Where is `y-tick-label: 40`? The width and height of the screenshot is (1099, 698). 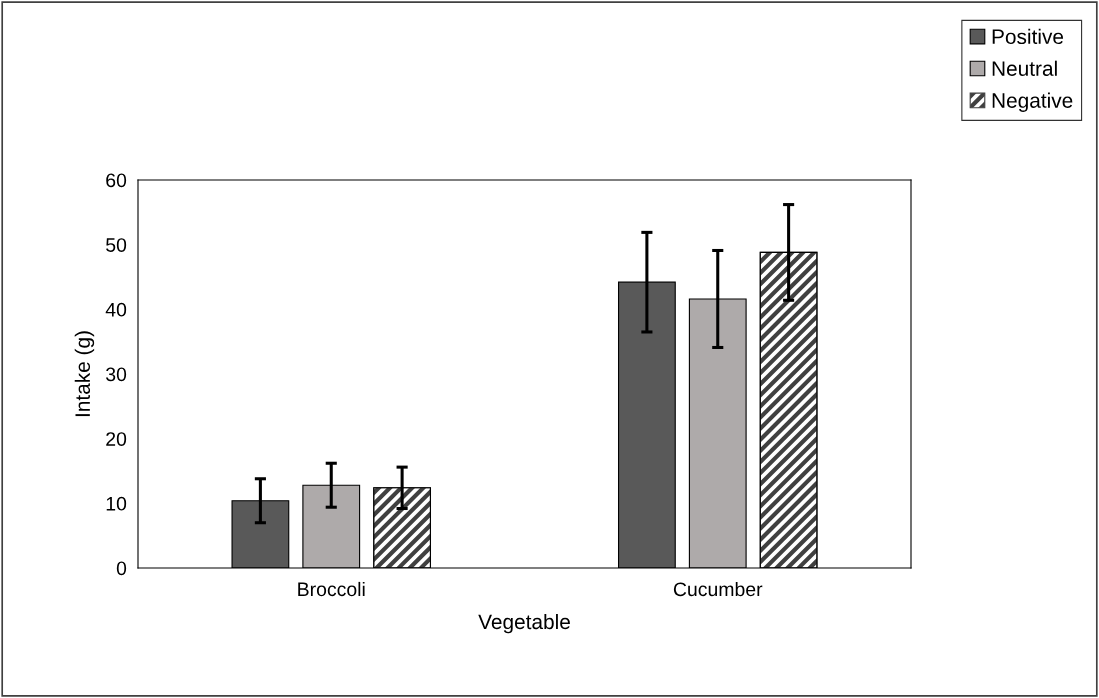
y-tick-label: 40 is located at coordinates (116, 309).